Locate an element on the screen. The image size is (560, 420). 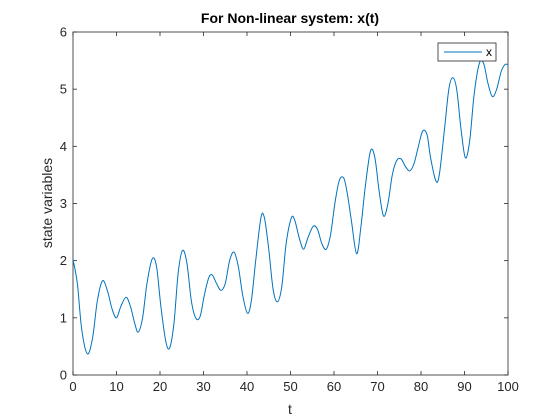
legend-label-x: x is located at coordinates (489, 52).